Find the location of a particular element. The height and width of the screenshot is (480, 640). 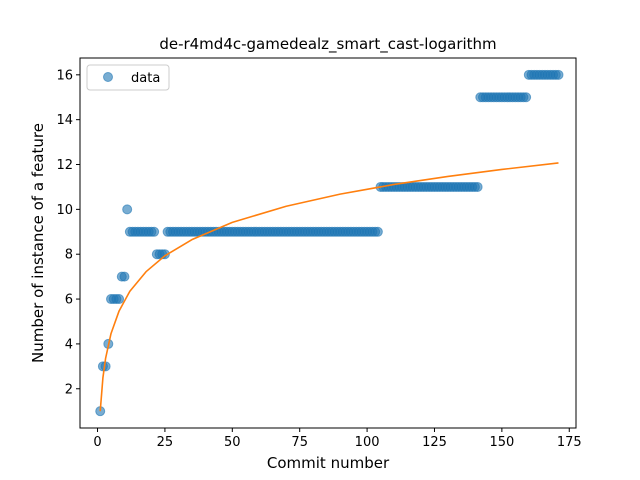

x-tick-label: 0 is located at coordinates (97, 442).